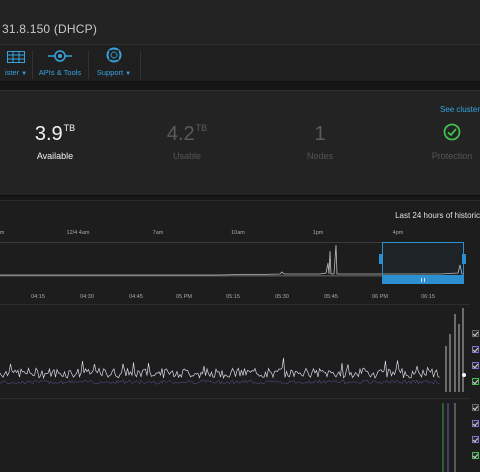  I want to click on main-nav: ister ▼ APIs & Tools Support ▼, so click(240, 63).